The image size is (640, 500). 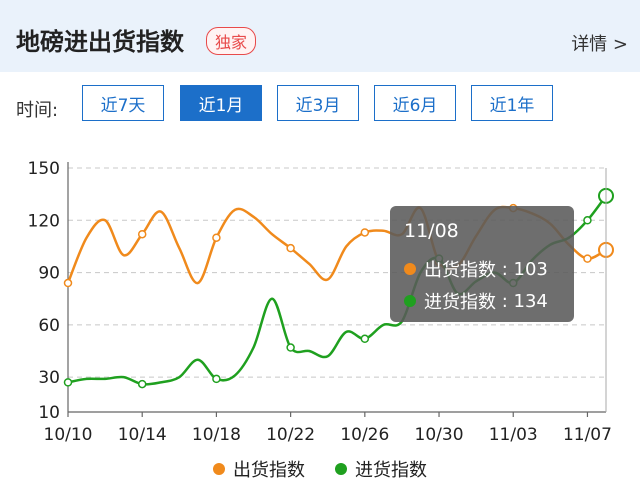 I want to click on legend-item-out: 出货指数, so click(x=259, y=469).